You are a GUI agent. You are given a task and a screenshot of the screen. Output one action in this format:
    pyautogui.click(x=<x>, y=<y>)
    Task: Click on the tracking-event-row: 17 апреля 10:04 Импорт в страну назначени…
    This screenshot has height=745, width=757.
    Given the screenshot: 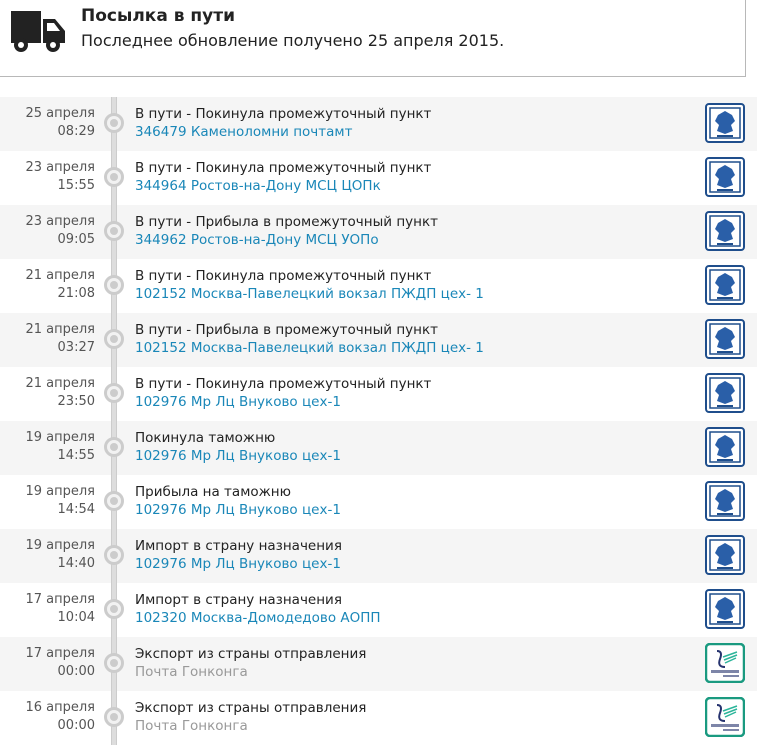 What is the action you would take?
    pyautogui.click(x=378, y=610)
    